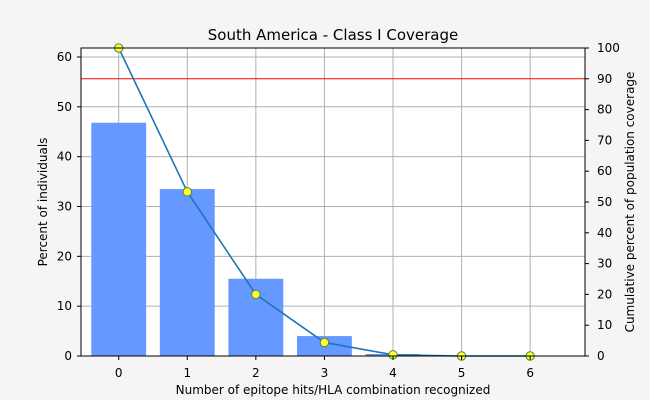 This screenshot has width=650, height=400. I want to click on y-tick-label: 10, so click(64, 306).